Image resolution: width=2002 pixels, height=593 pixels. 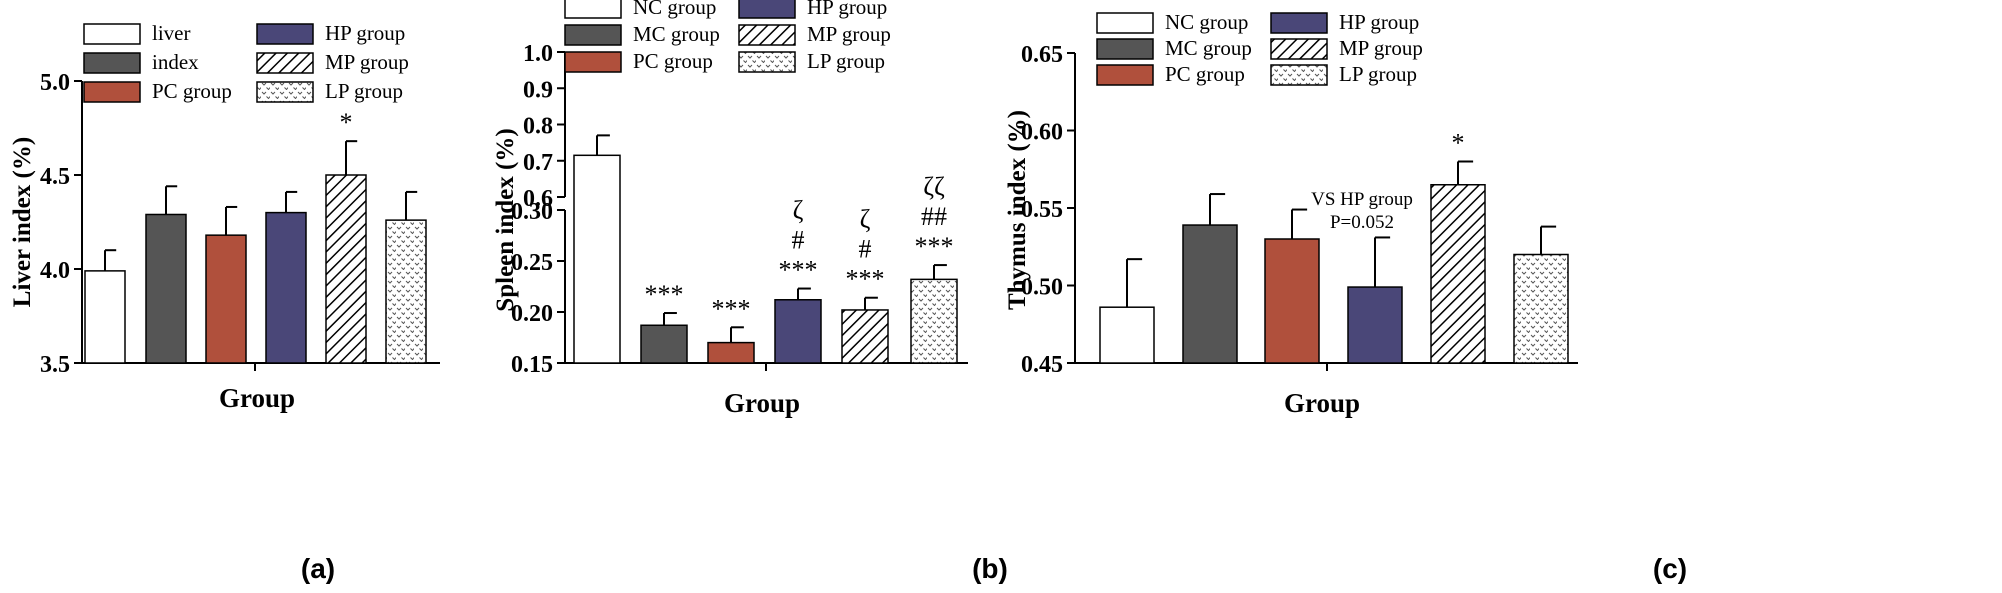 What do you see at coordinates (990, 568) in the screenshot?
I see `panel-label-b: (b)` at bounding box center [990, 568].